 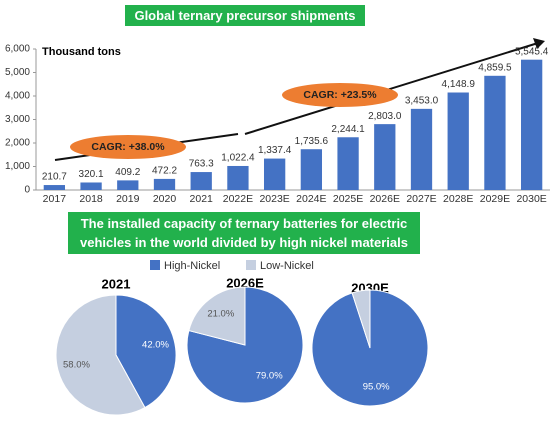 I want to click on x-tick-label: 2021, so click(x=202, y=199).